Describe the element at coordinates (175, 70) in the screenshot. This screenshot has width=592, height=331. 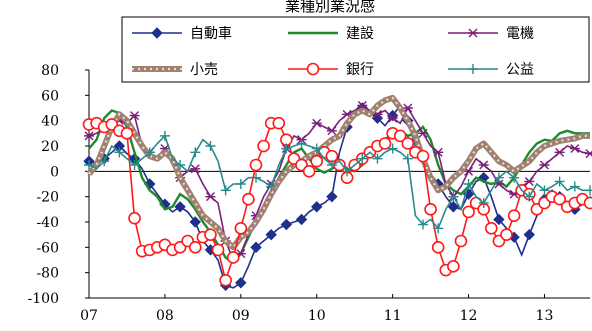
I see `legend-item: 小売` at that location.